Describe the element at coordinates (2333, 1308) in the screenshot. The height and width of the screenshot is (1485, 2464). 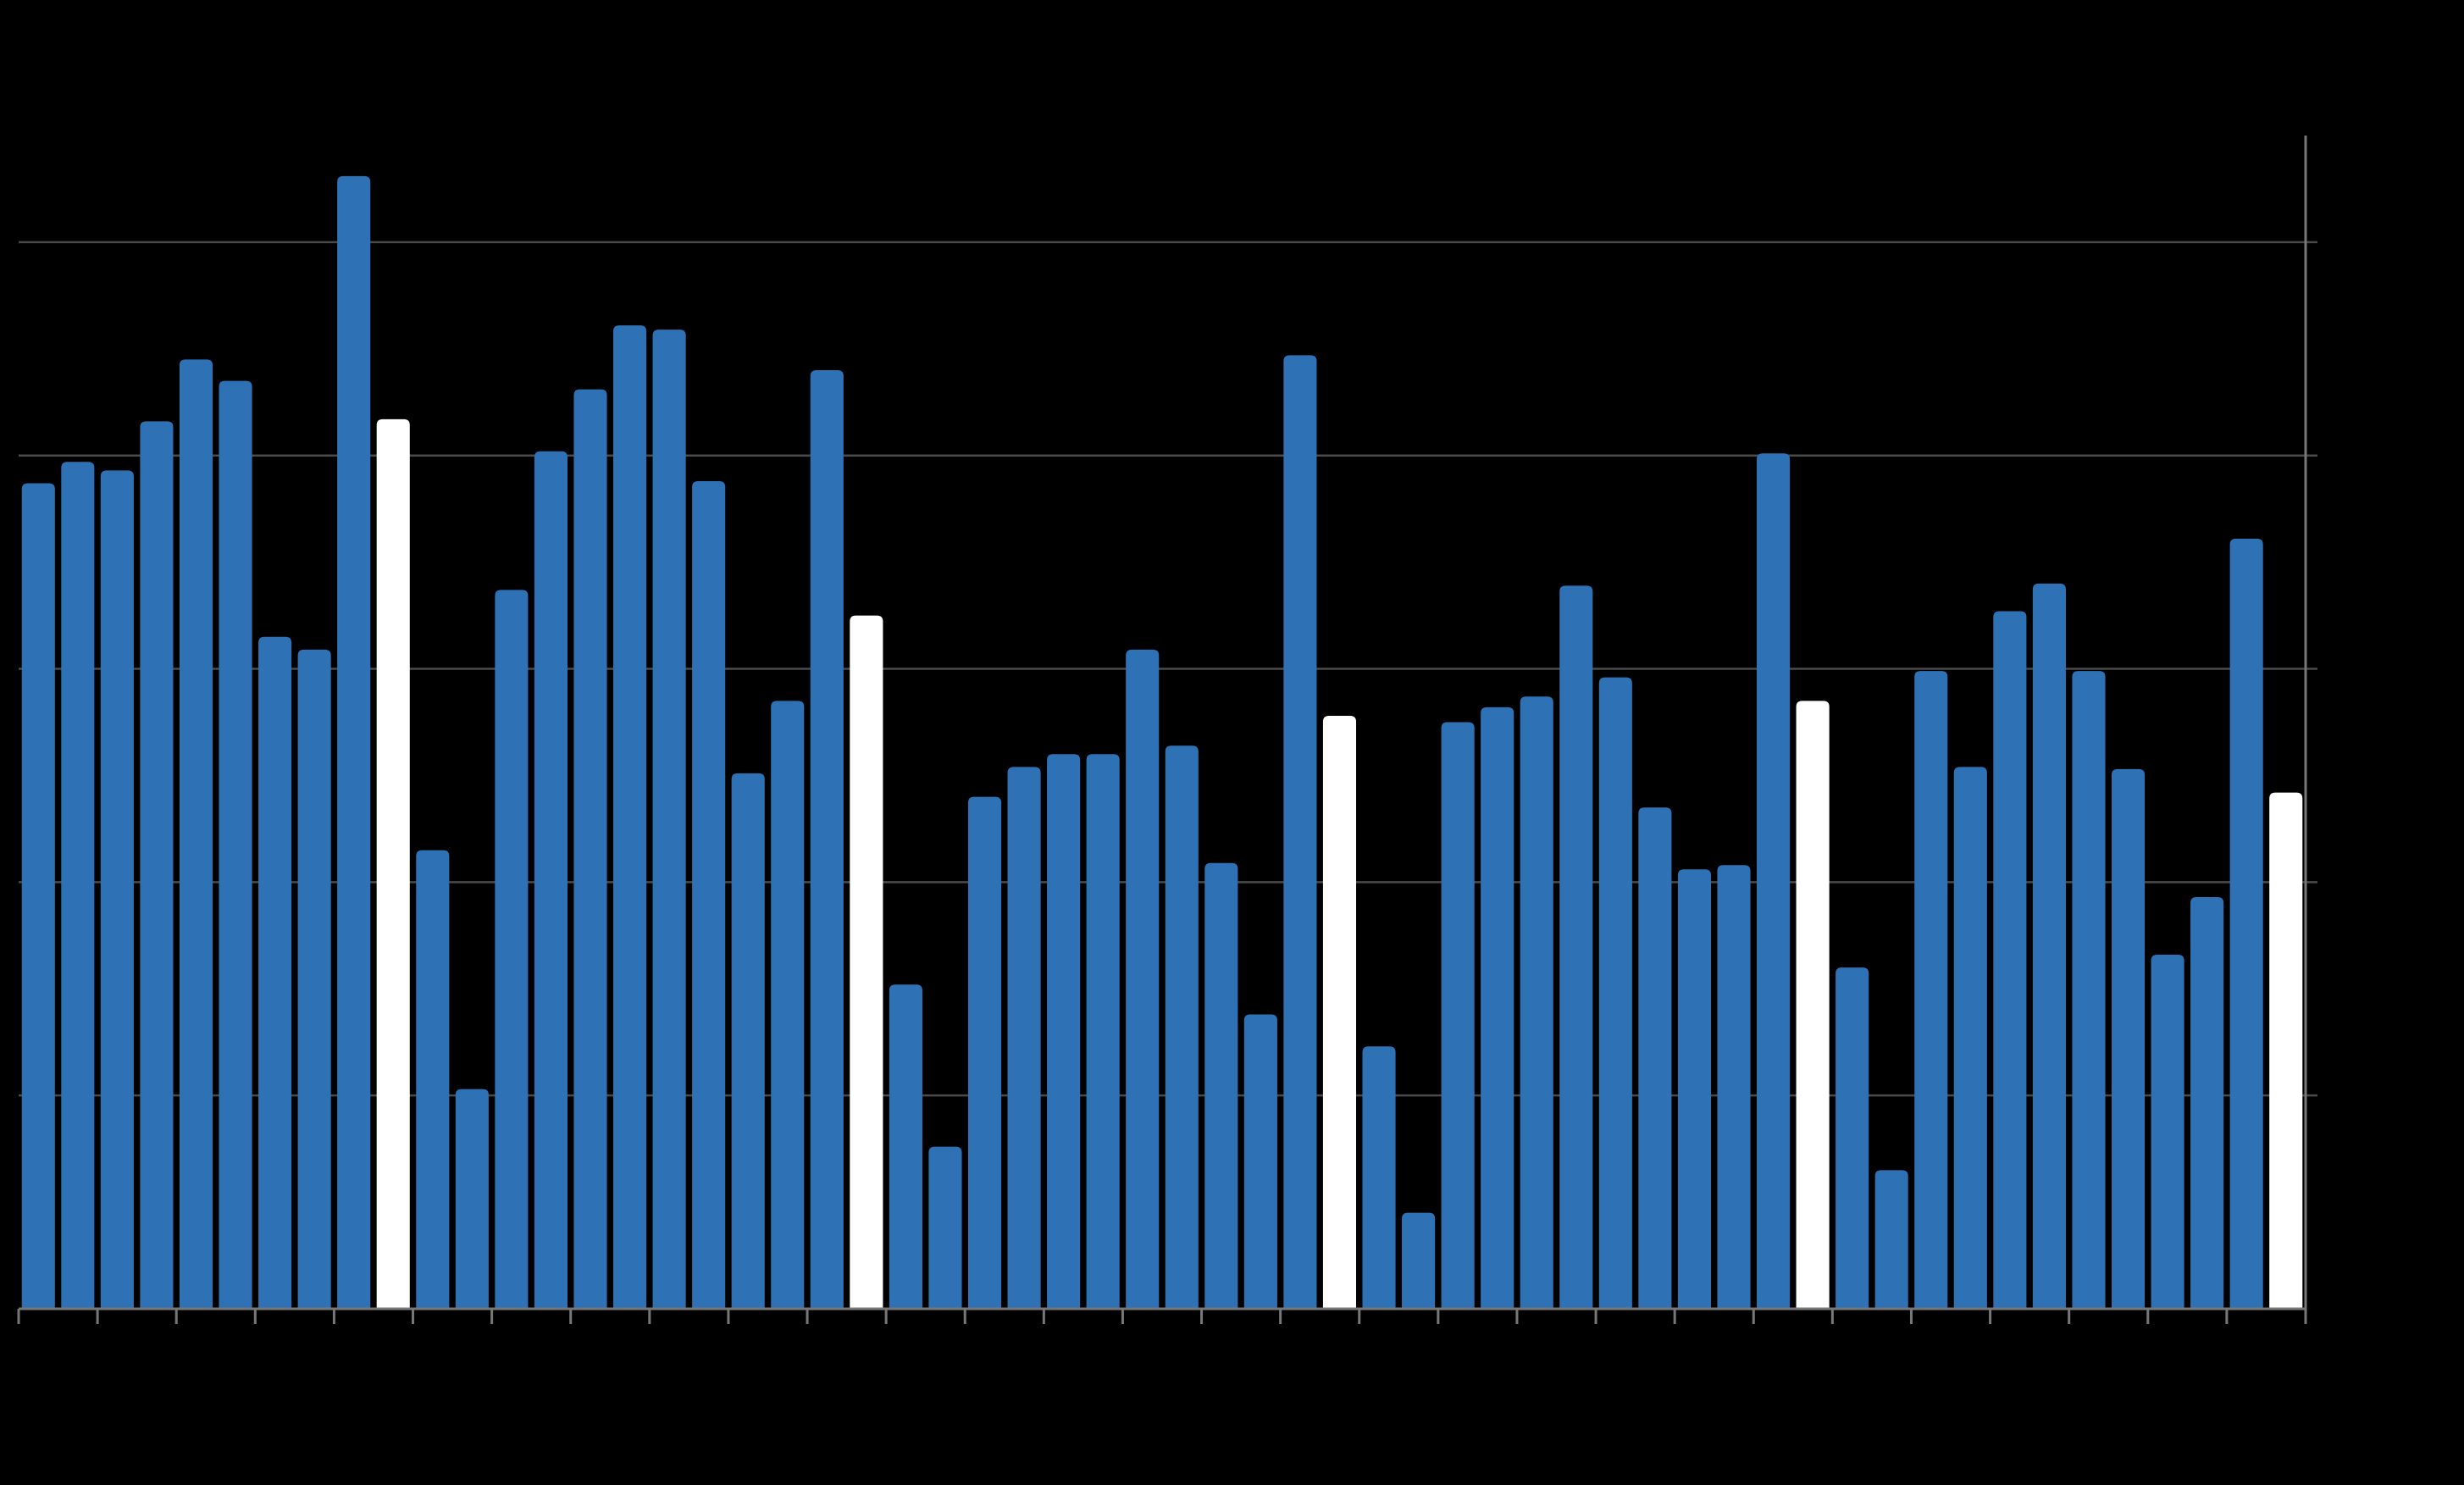
I see `y-tick-label: 0` at that location.